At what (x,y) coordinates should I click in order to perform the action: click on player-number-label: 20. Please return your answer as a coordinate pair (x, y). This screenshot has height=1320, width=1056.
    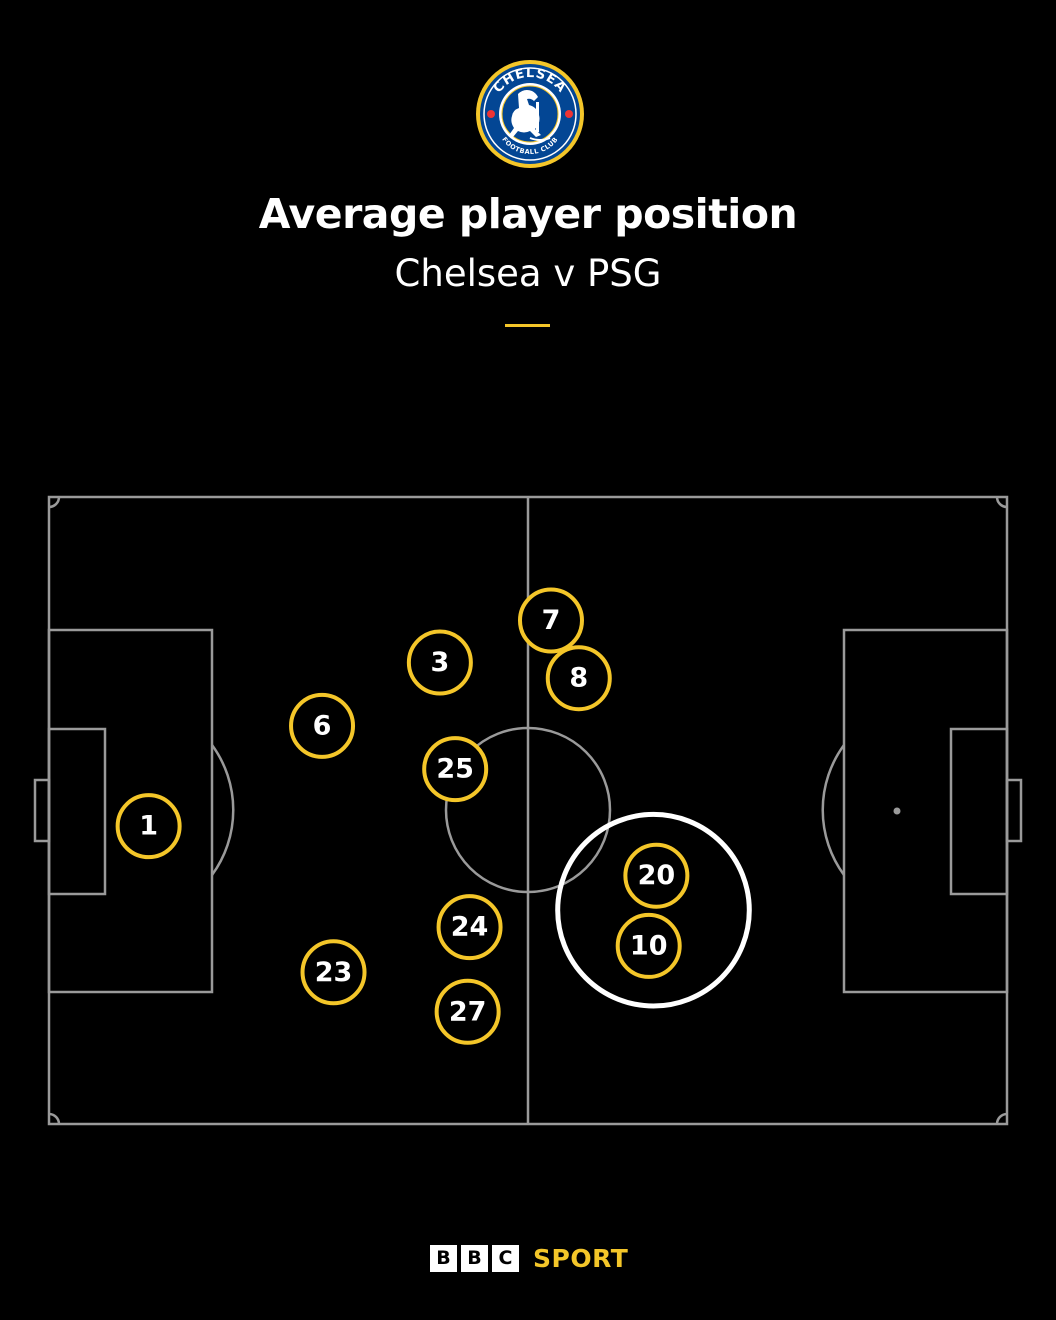
    Looking at the image, I should click on (657, 875).